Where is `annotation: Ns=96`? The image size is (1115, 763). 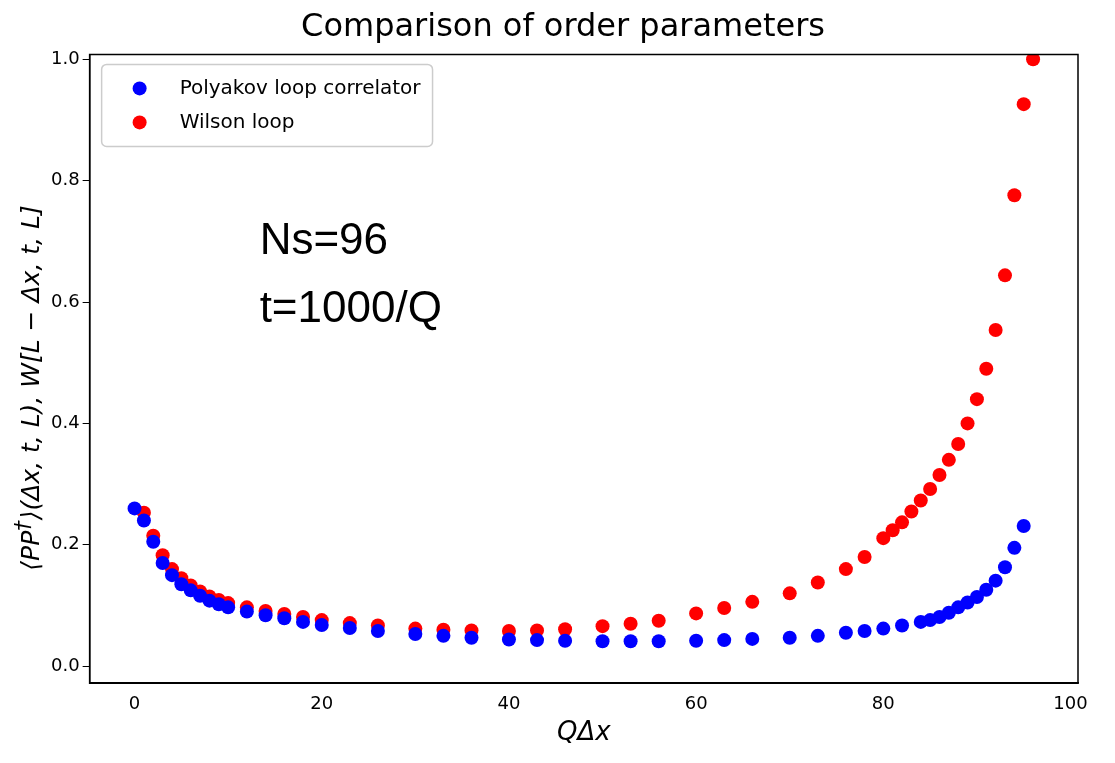
annotation: Ns=96 is located at coordinates (324, 239).